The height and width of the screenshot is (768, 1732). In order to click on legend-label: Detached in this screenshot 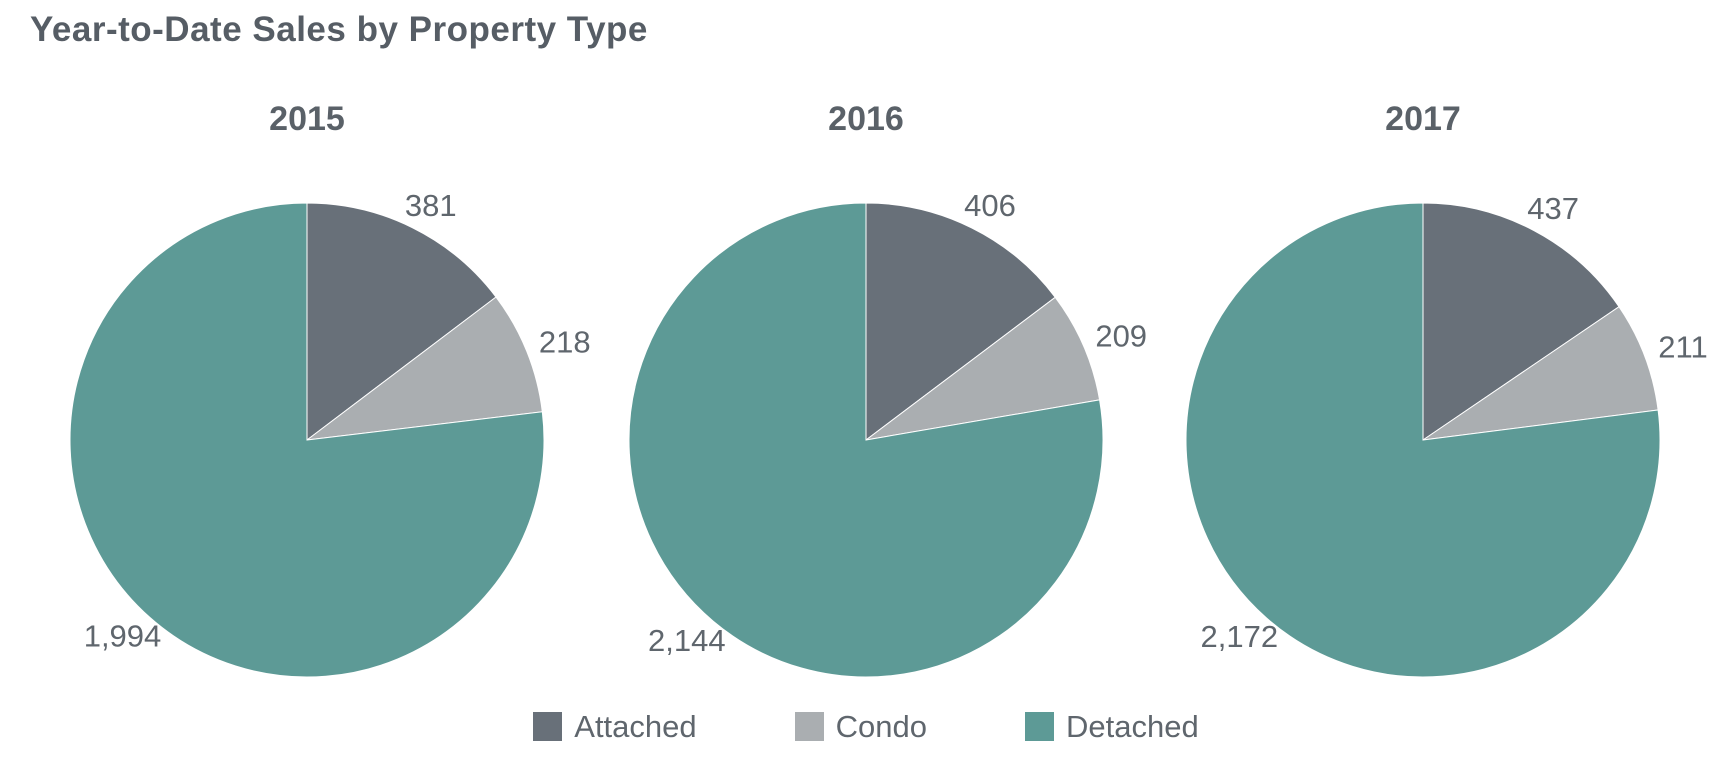, I will do `click(1132, 726)`.